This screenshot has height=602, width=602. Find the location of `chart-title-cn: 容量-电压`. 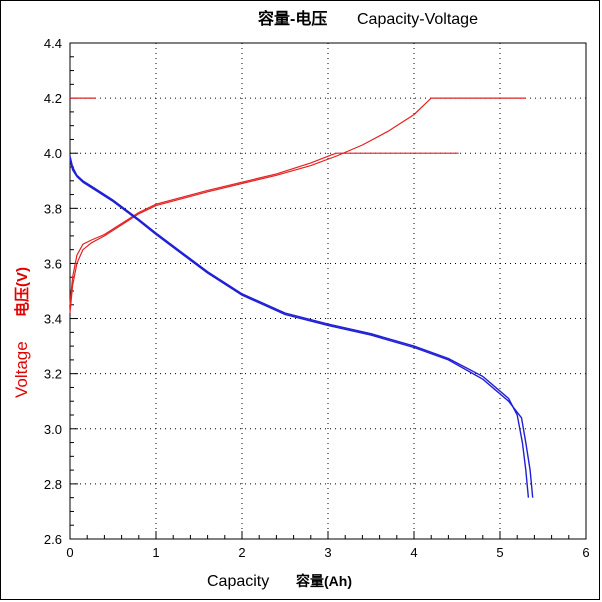

chart-title-cn: 容量-电压 is located at coordinates (292, 18).